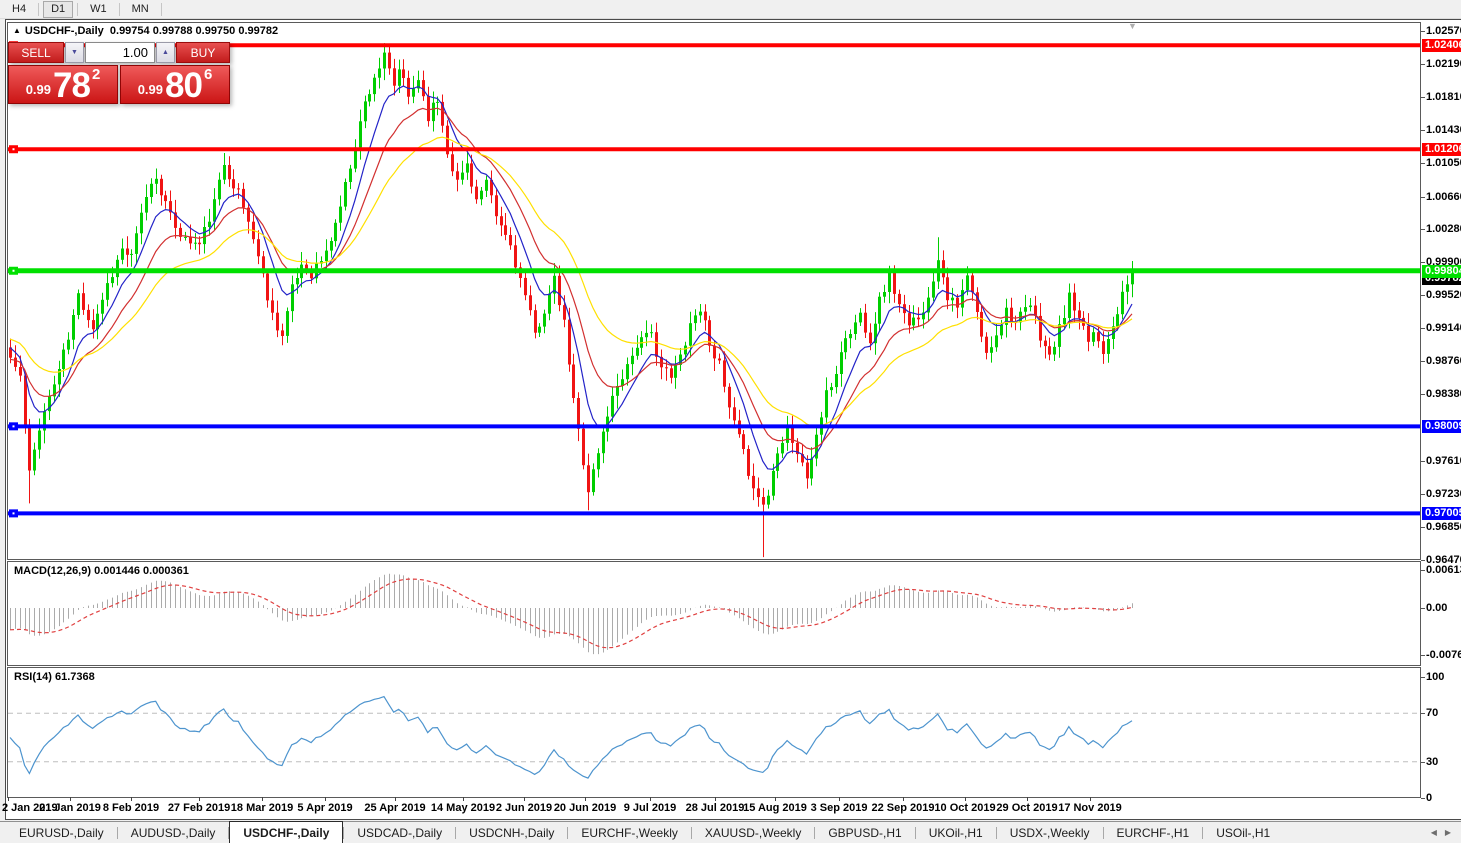 The height and width of the screenshot is (843, 1461). Describe the element at coordinates (150, 89) in the screenshot. I see `buy-price-prefix: 0.99` at that location.